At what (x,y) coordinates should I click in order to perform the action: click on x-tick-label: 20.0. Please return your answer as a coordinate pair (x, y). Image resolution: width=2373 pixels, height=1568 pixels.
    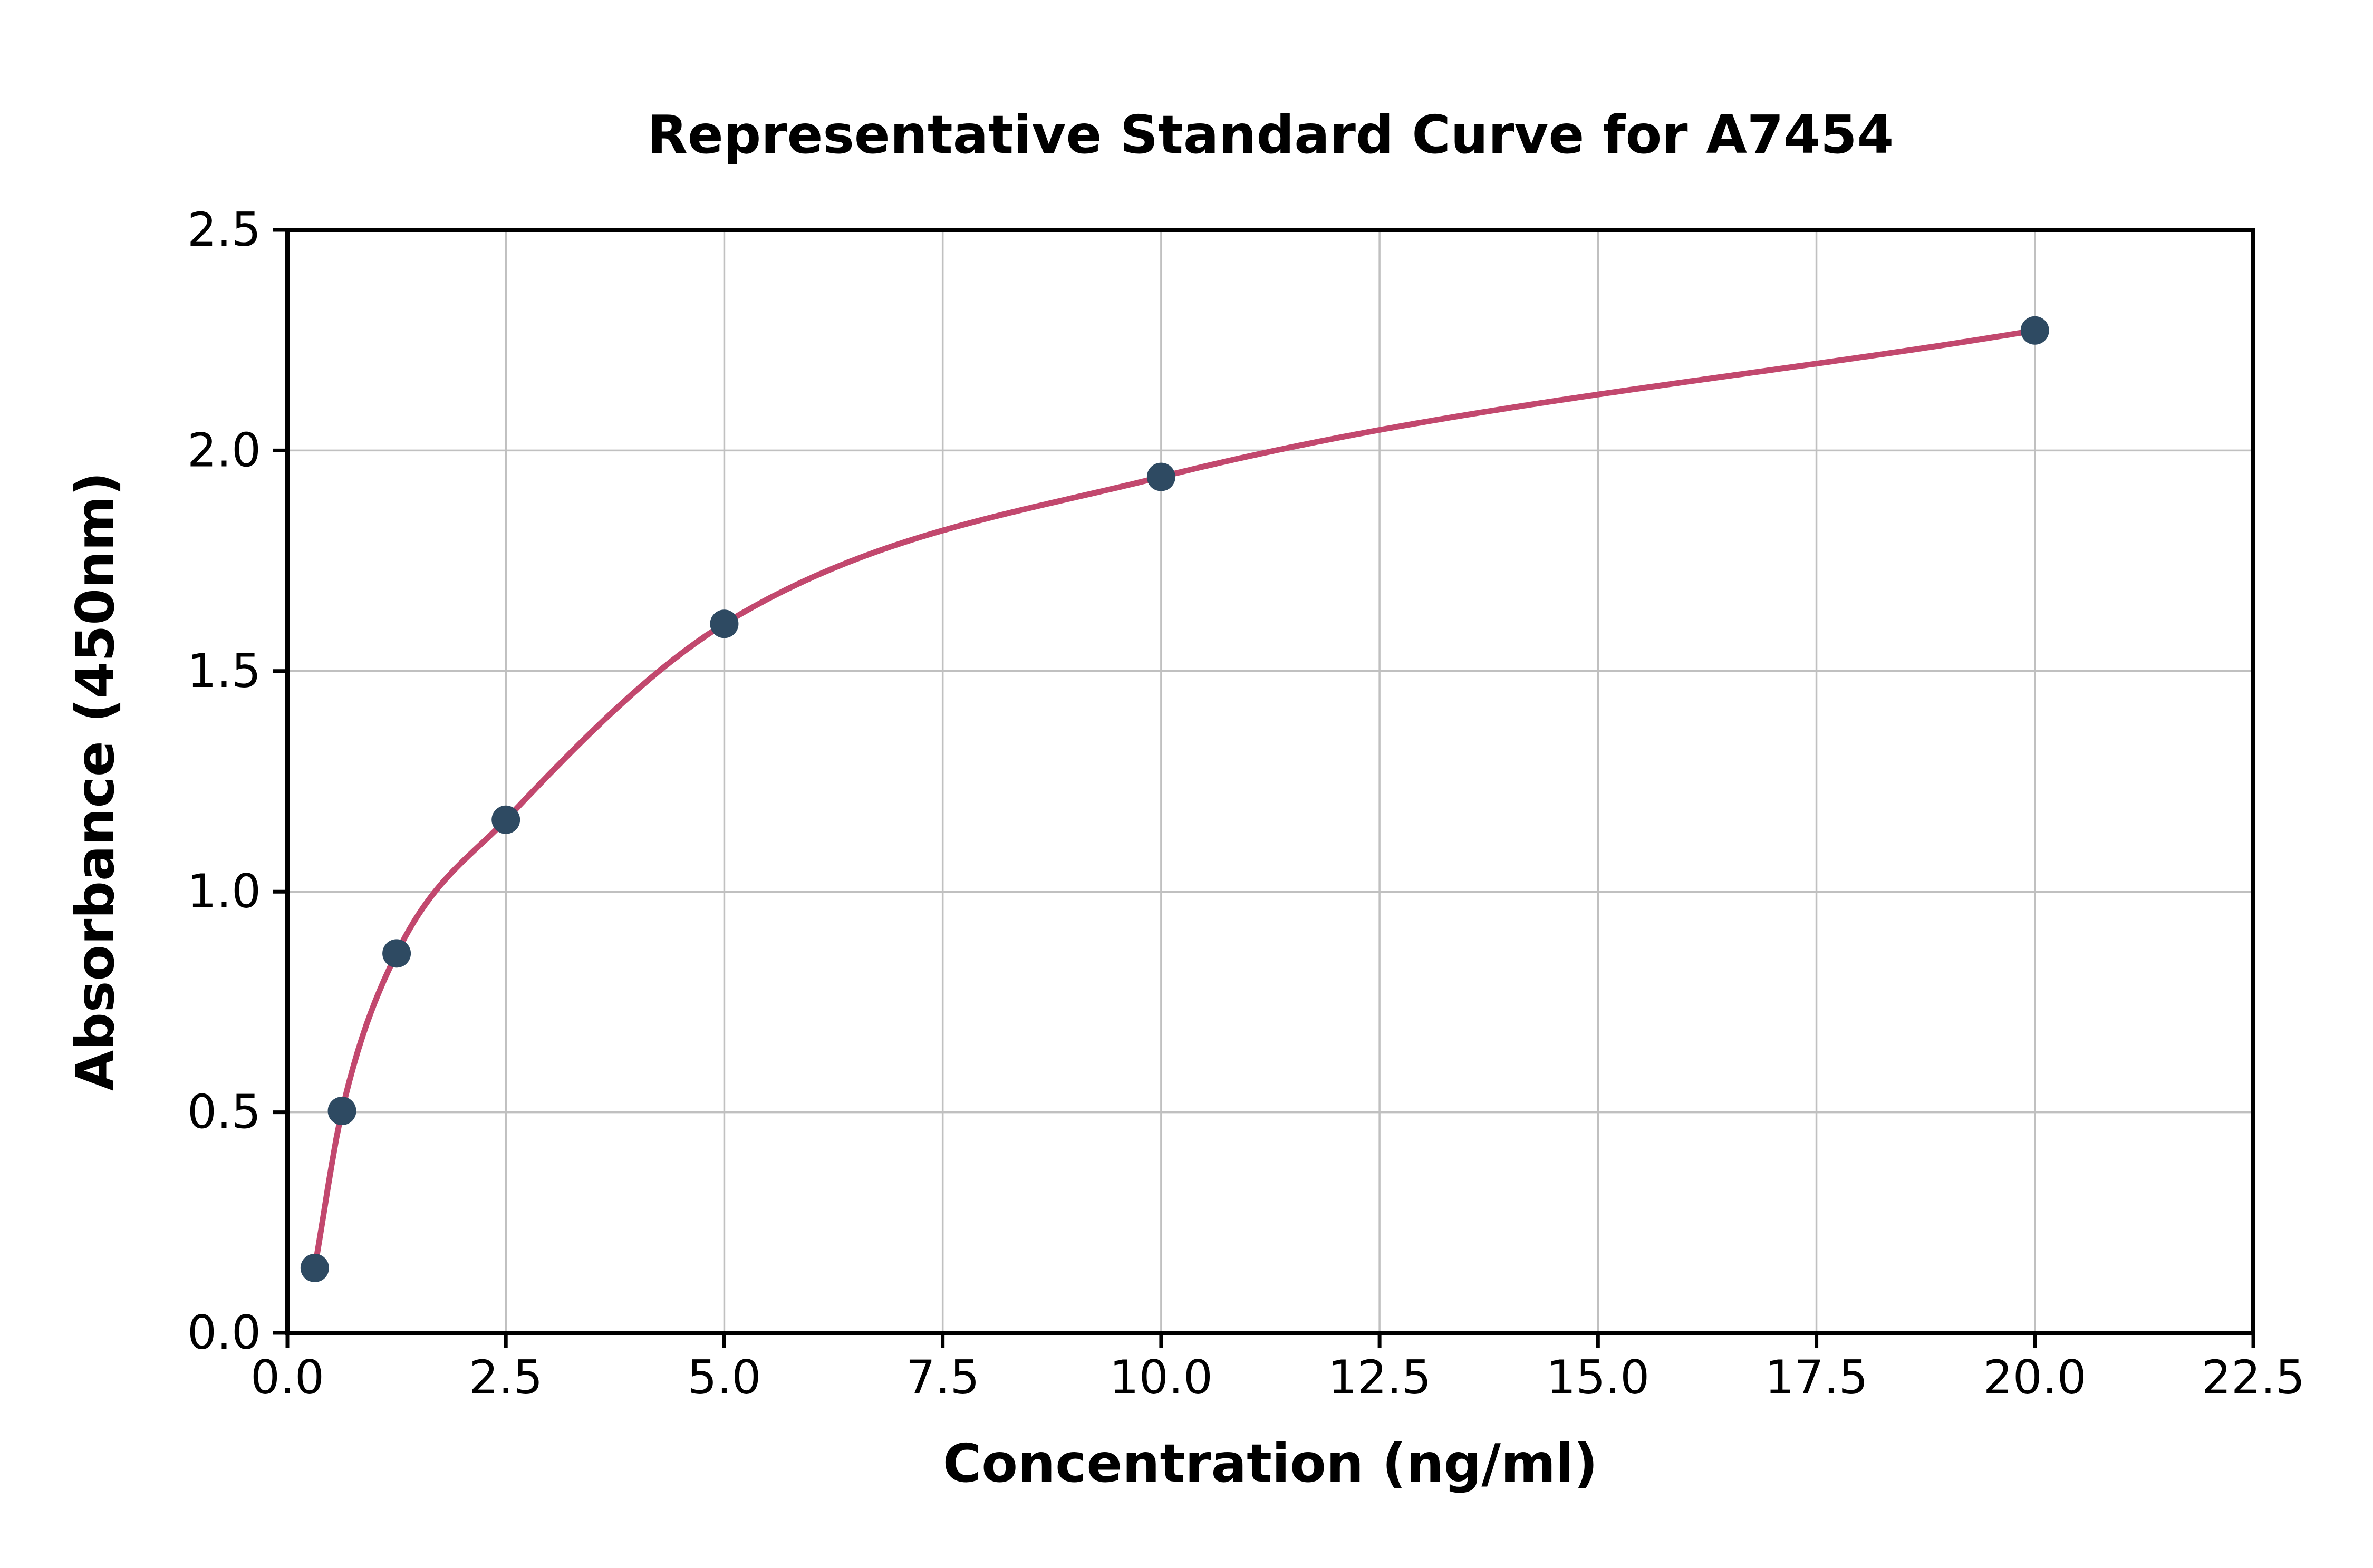
    Looking at the image, I should click on (2035, 1377).